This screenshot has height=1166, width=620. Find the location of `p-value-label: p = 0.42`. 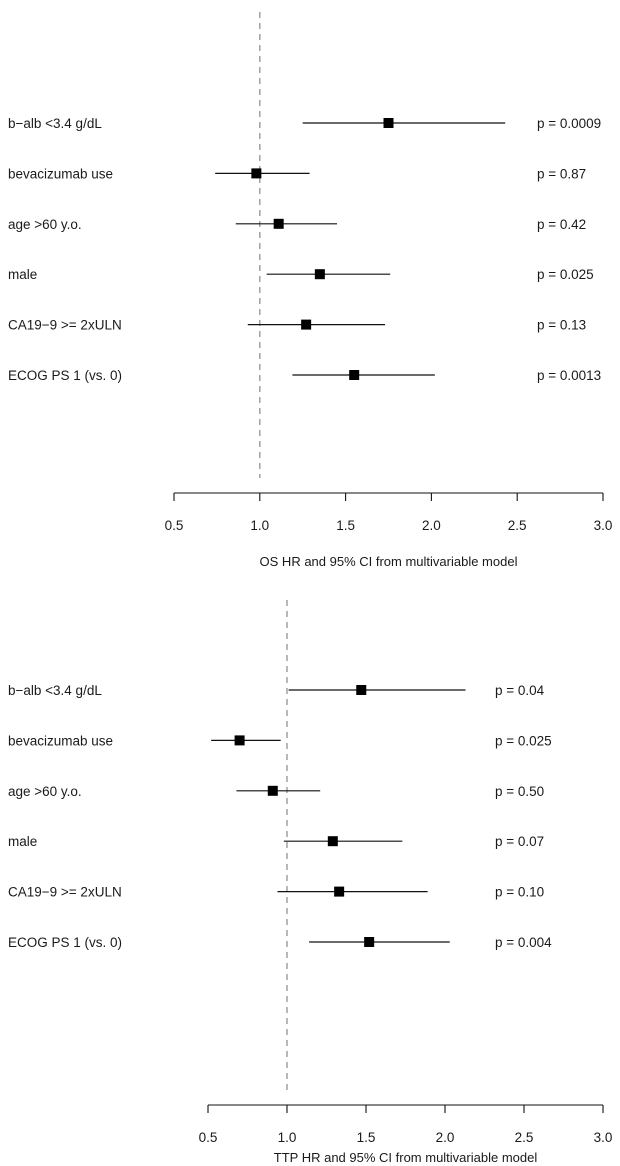

p-value-label: p = 0.42 is located at coordinates (561, 224).